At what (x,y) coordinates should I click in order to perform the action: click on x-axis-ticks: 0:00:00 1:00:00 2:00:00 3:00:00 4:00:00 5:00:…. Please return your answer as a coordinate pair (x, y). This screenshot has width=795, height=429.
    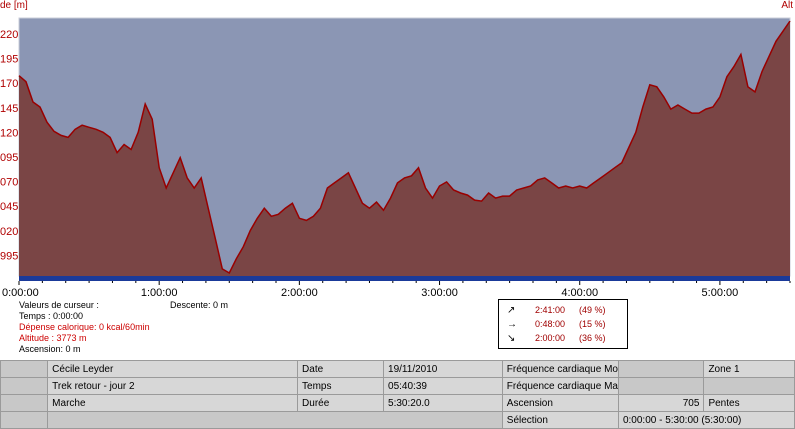
    Looking at the image, I should click on (396, 290).